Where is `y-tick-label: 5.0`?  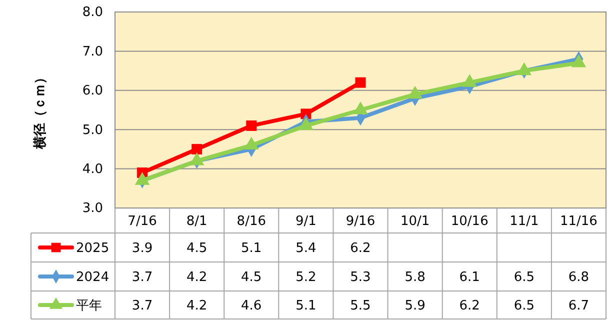
y-tick-label: 5.0 is located at coordinates (92, 130).